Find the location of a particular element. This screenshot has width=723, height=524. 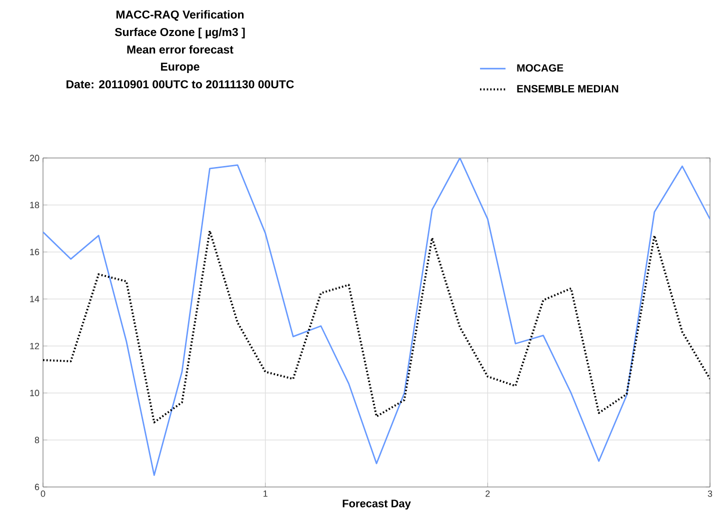

x-tick-label: 0 is located at coordinates (43, 493).